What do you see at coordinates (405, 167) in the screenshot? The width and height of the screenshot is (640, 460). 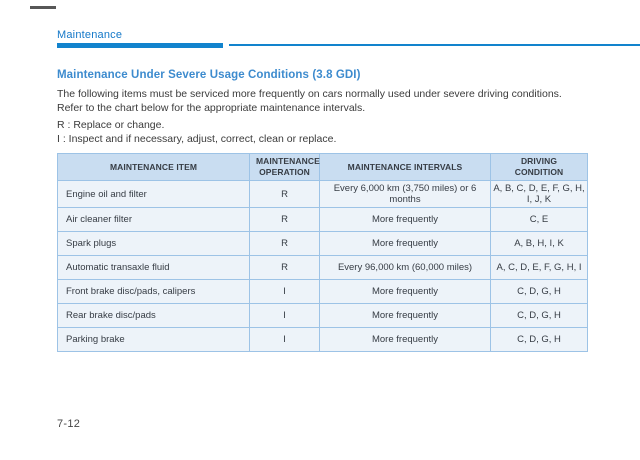 I see `column-header-intervals: MAINTENANCE INTERVALS` at bounding box center [405, 167].